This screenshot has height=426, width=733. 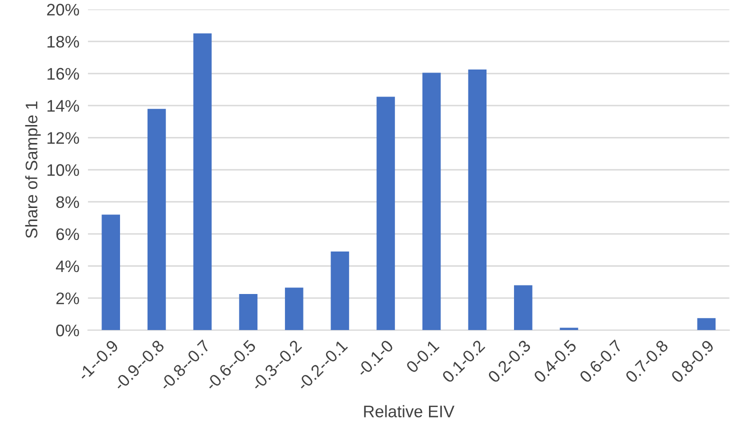 What do you see at coordinates (64, 74) in the screenshot?
I see `y-tick-label: 16%` at bounding box center [64, 74].